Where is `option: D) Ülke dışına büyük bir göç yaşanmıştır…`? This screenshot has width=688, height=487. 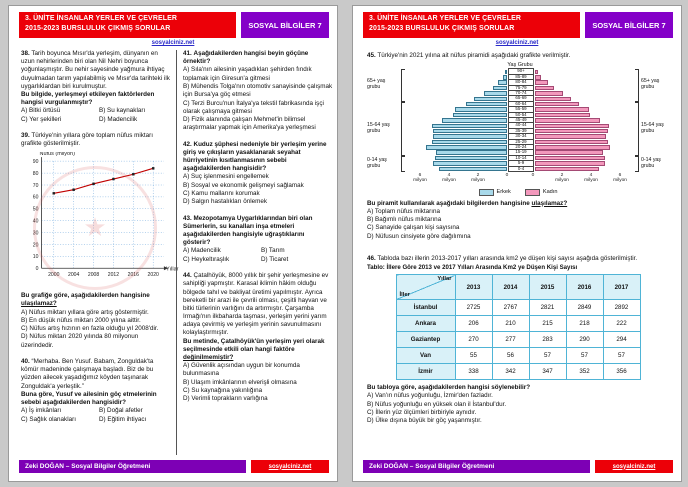 option: D) Ülke dışına büyük bir göç yaşanmıştır… is located at coordinates (424, 421).